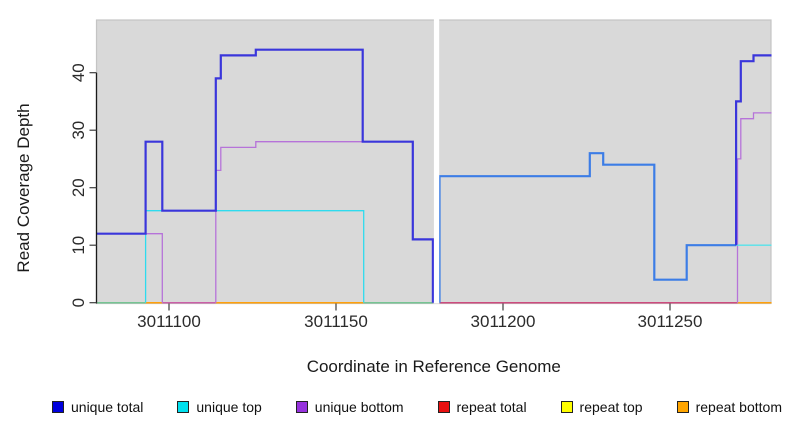 This screenshot has height=432, width=792. Describe the element at coordinates (738, 407) in the screenshot. I see `legend-item-label: repeat bottom` at that location.